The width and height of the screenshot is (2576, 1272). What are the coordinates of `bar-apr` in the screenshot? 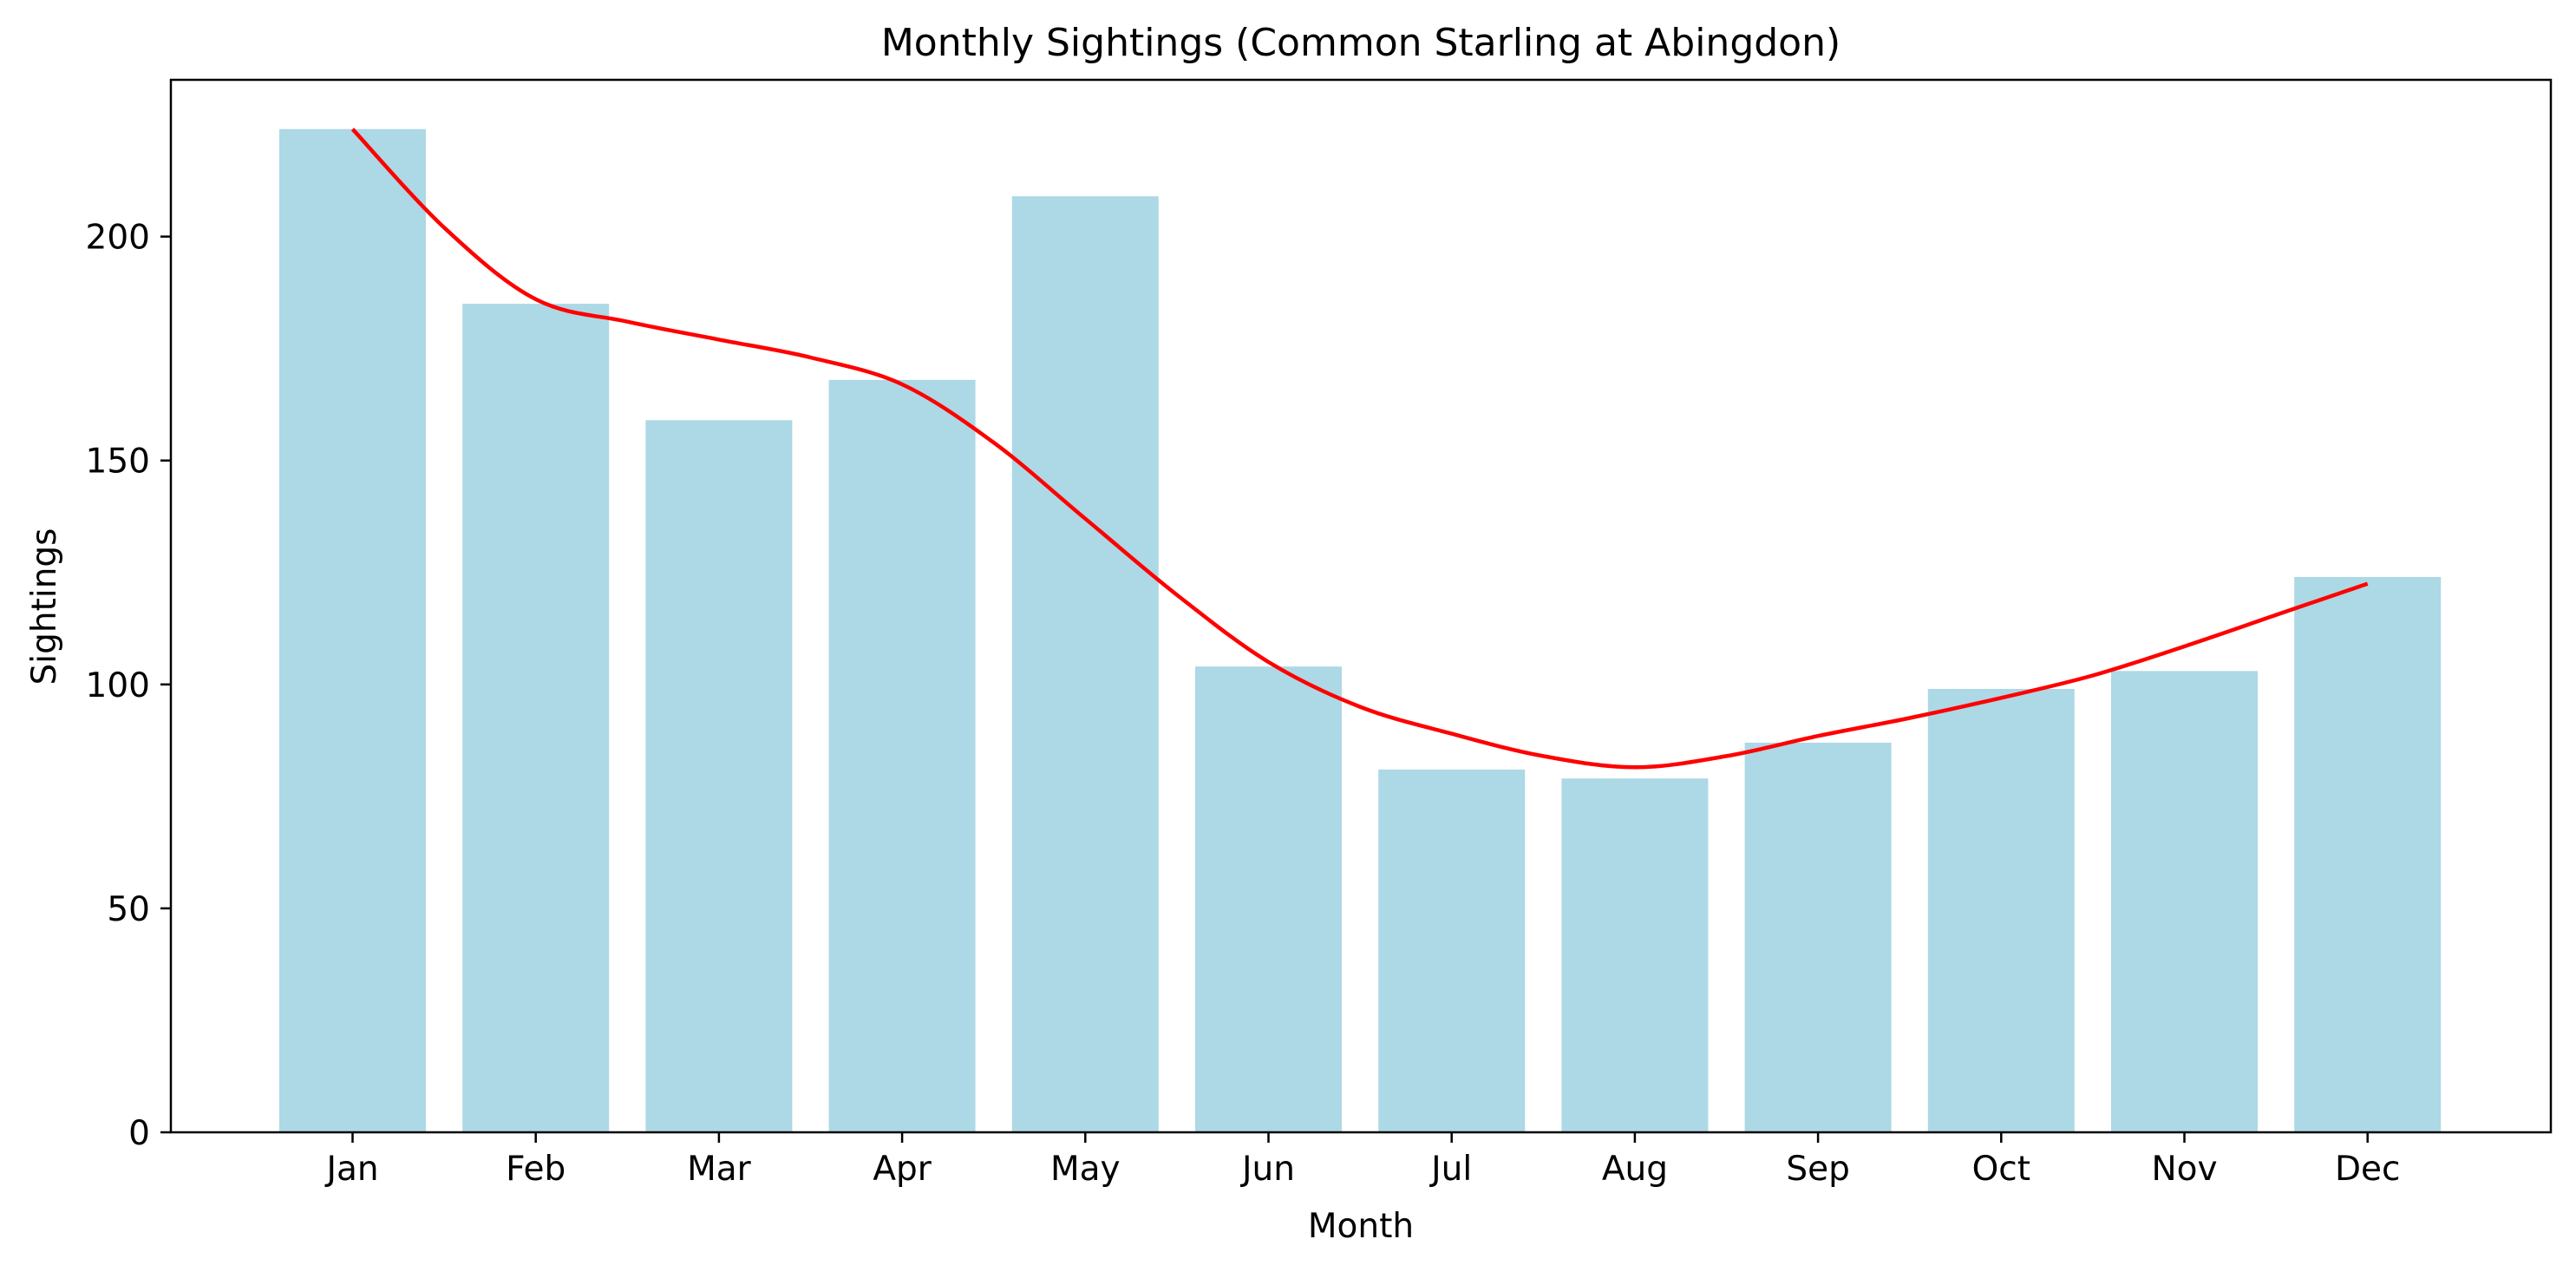 It's located at (902, 755).